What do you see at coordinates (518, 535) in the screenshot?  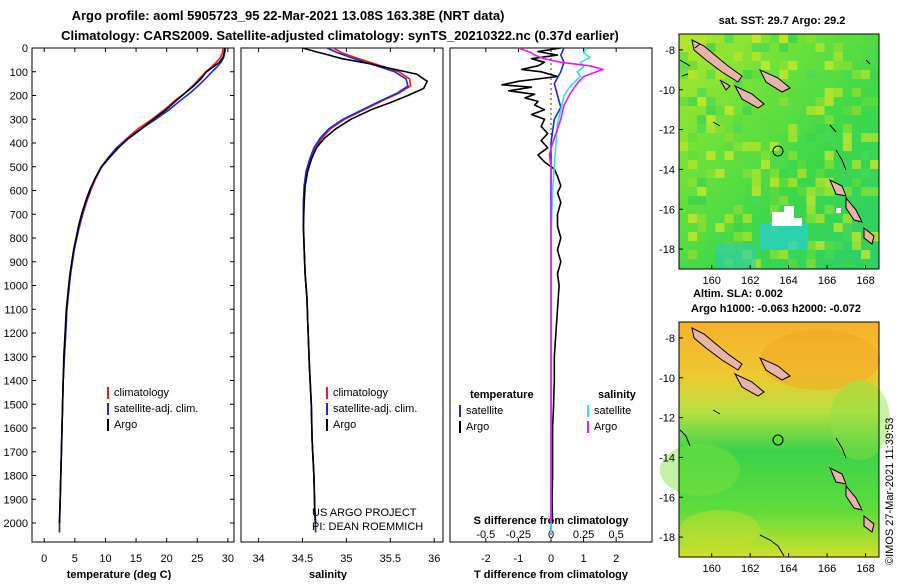 I see `salinity-diff-tick-label: -0.25` at bounding box center [518, 535].